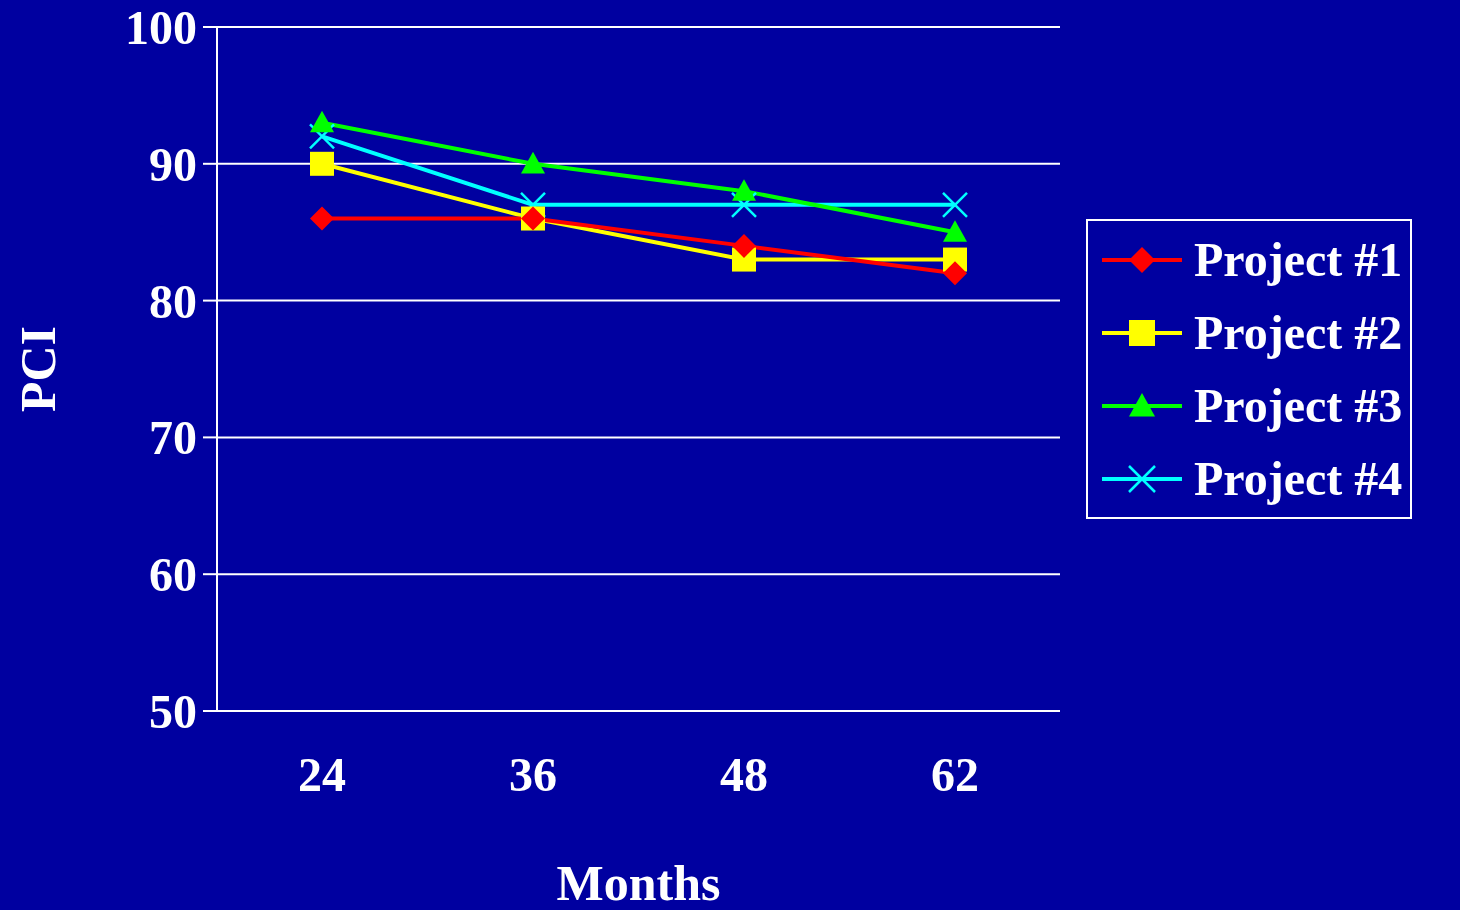  Describe the element at coordinates (1298, 332) in the screenshot. I see `legend-label: Project #2` at that location.